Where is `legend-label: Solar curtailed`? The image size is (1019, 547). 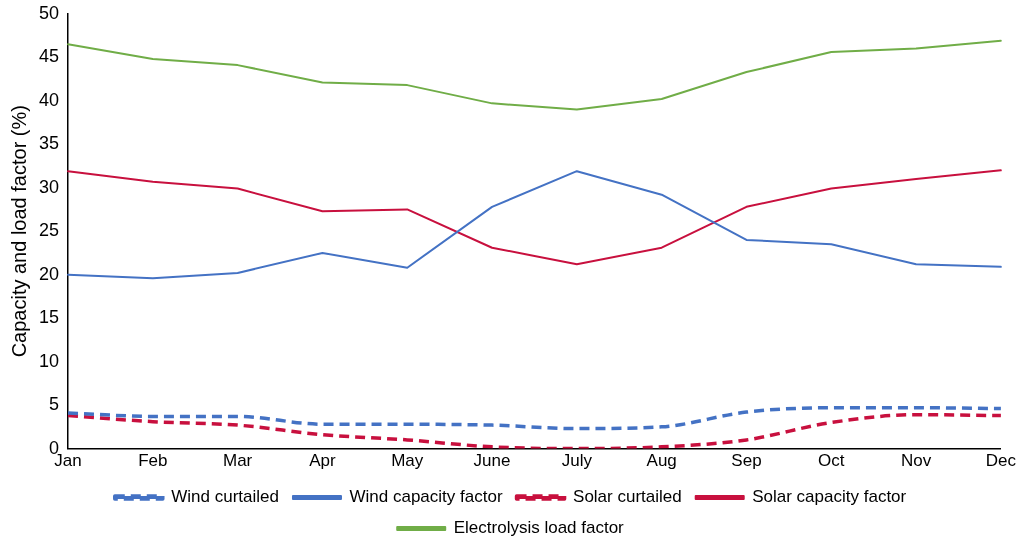 legend-label: Solar curtailed is located at coordinates (627, 497).